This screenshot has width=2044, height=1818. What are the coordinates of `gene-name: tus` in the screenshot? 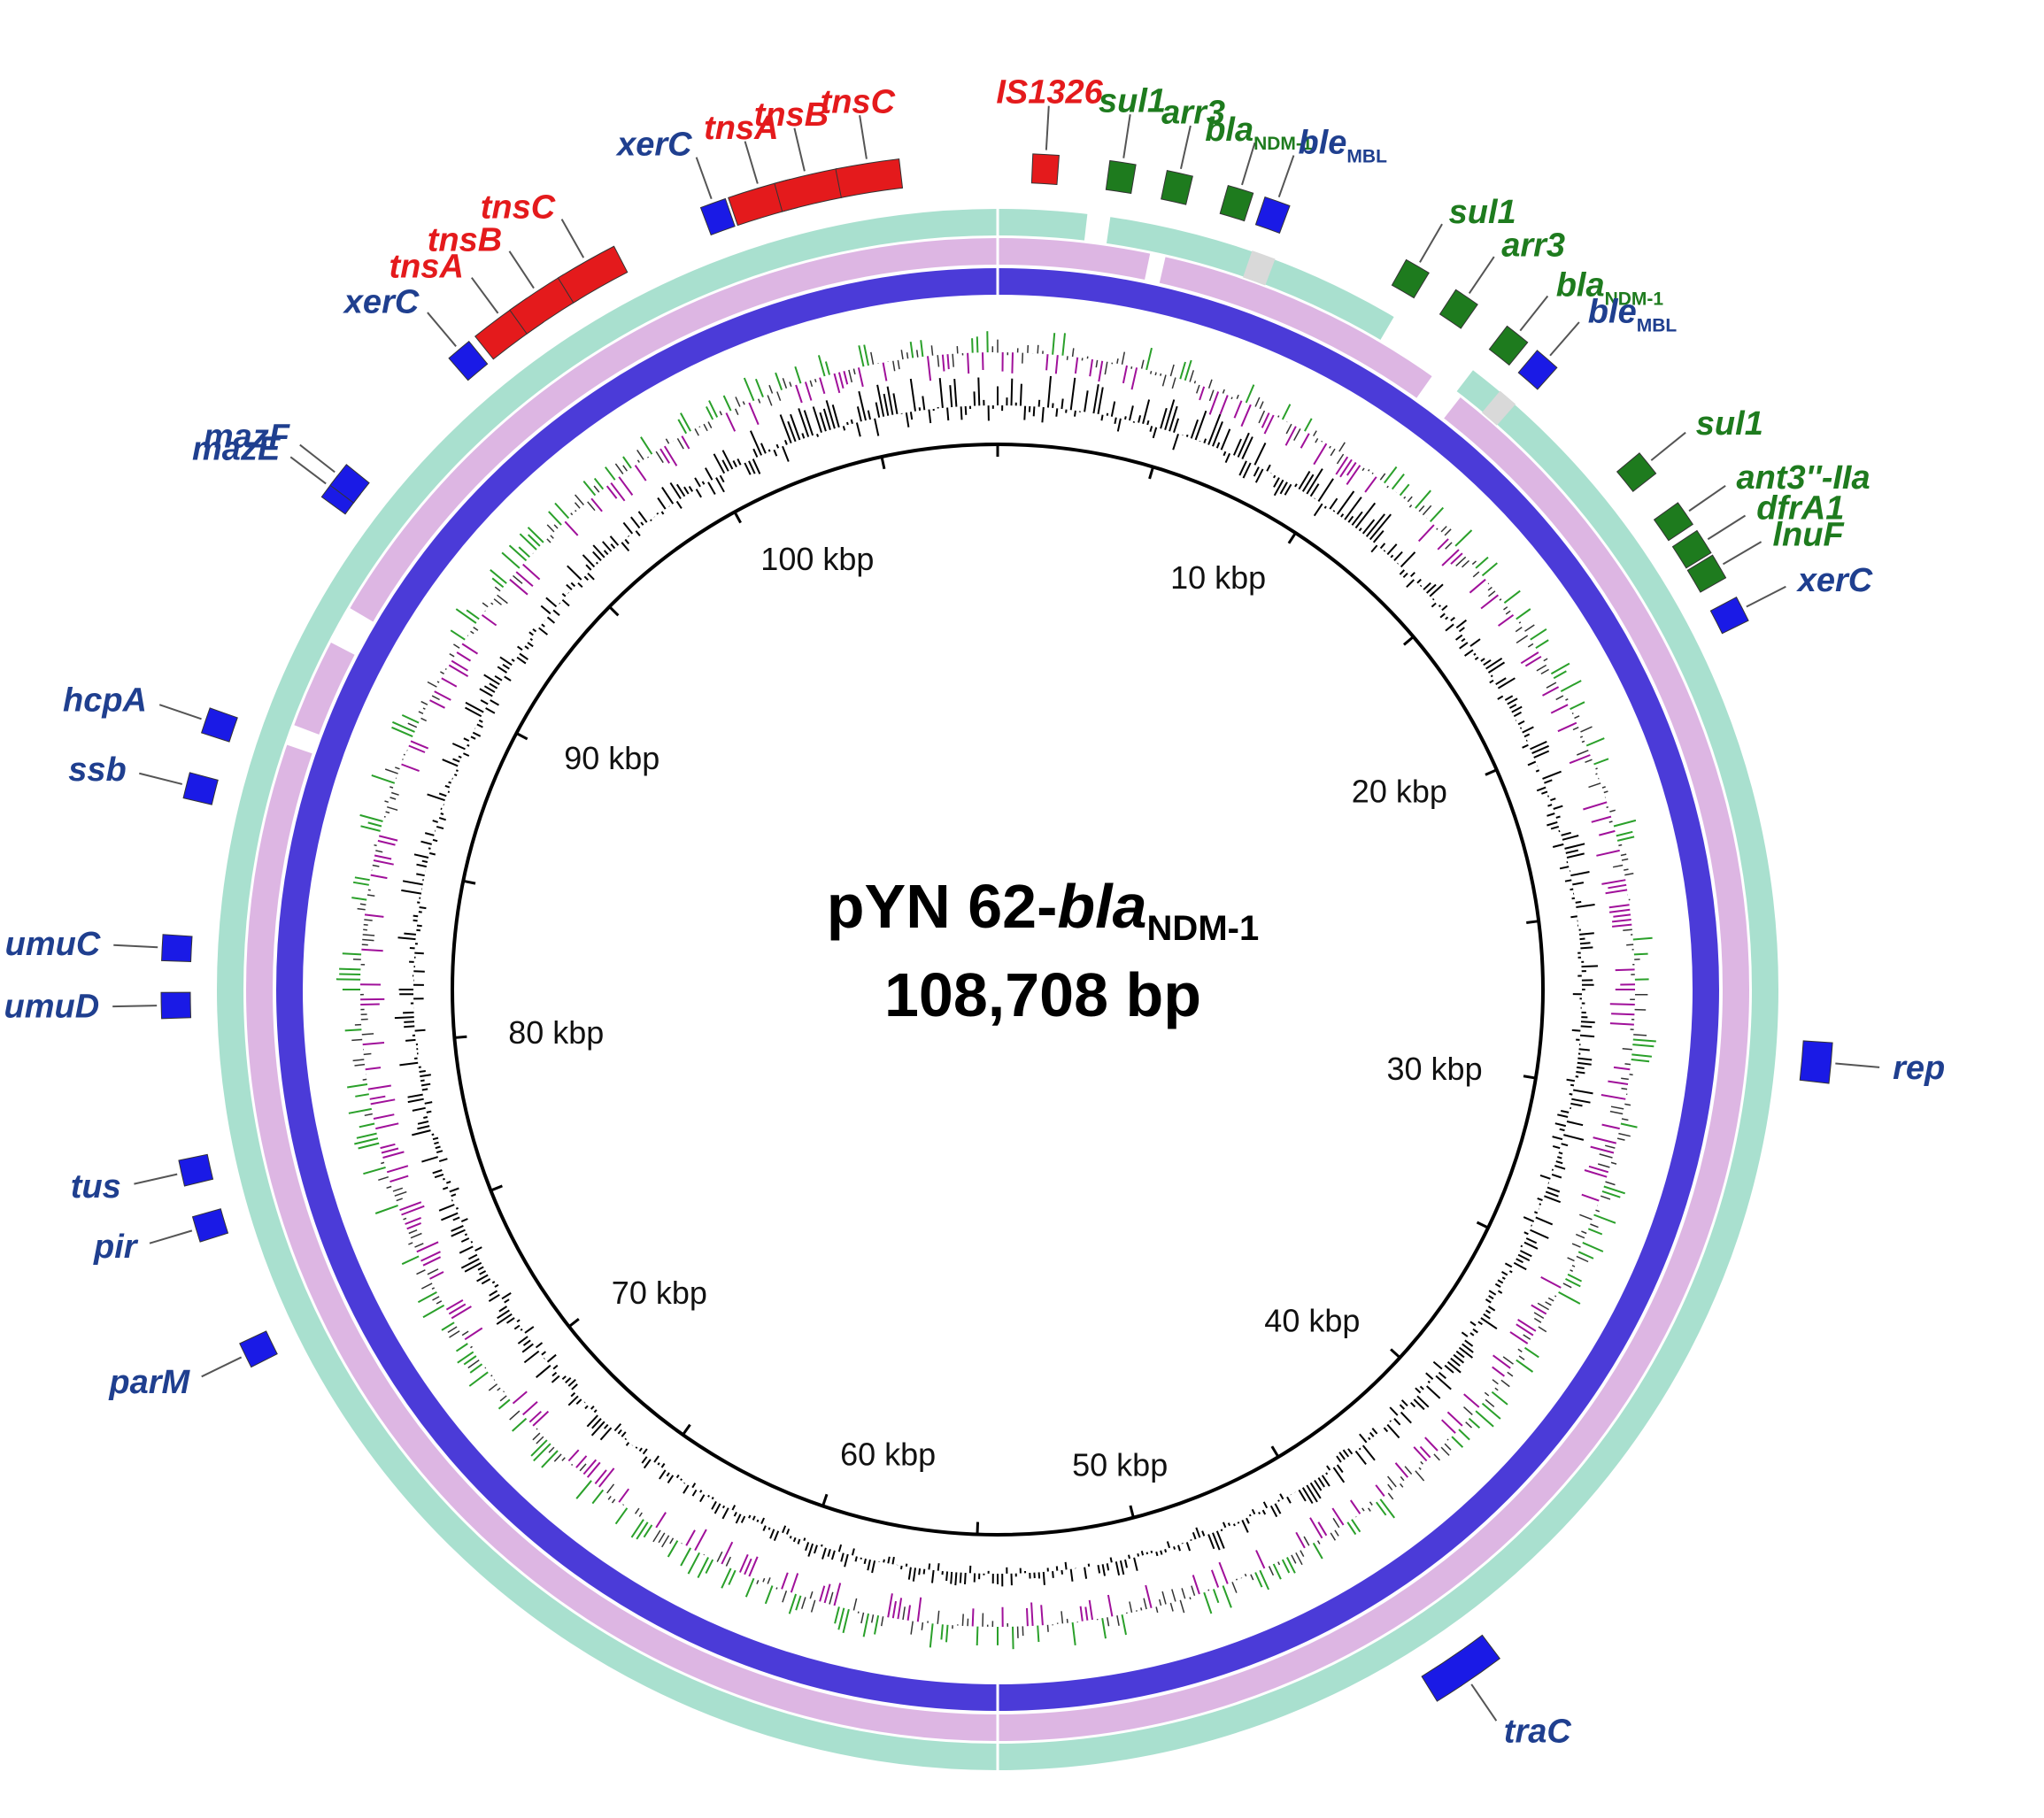 It's located at (96, 1187).